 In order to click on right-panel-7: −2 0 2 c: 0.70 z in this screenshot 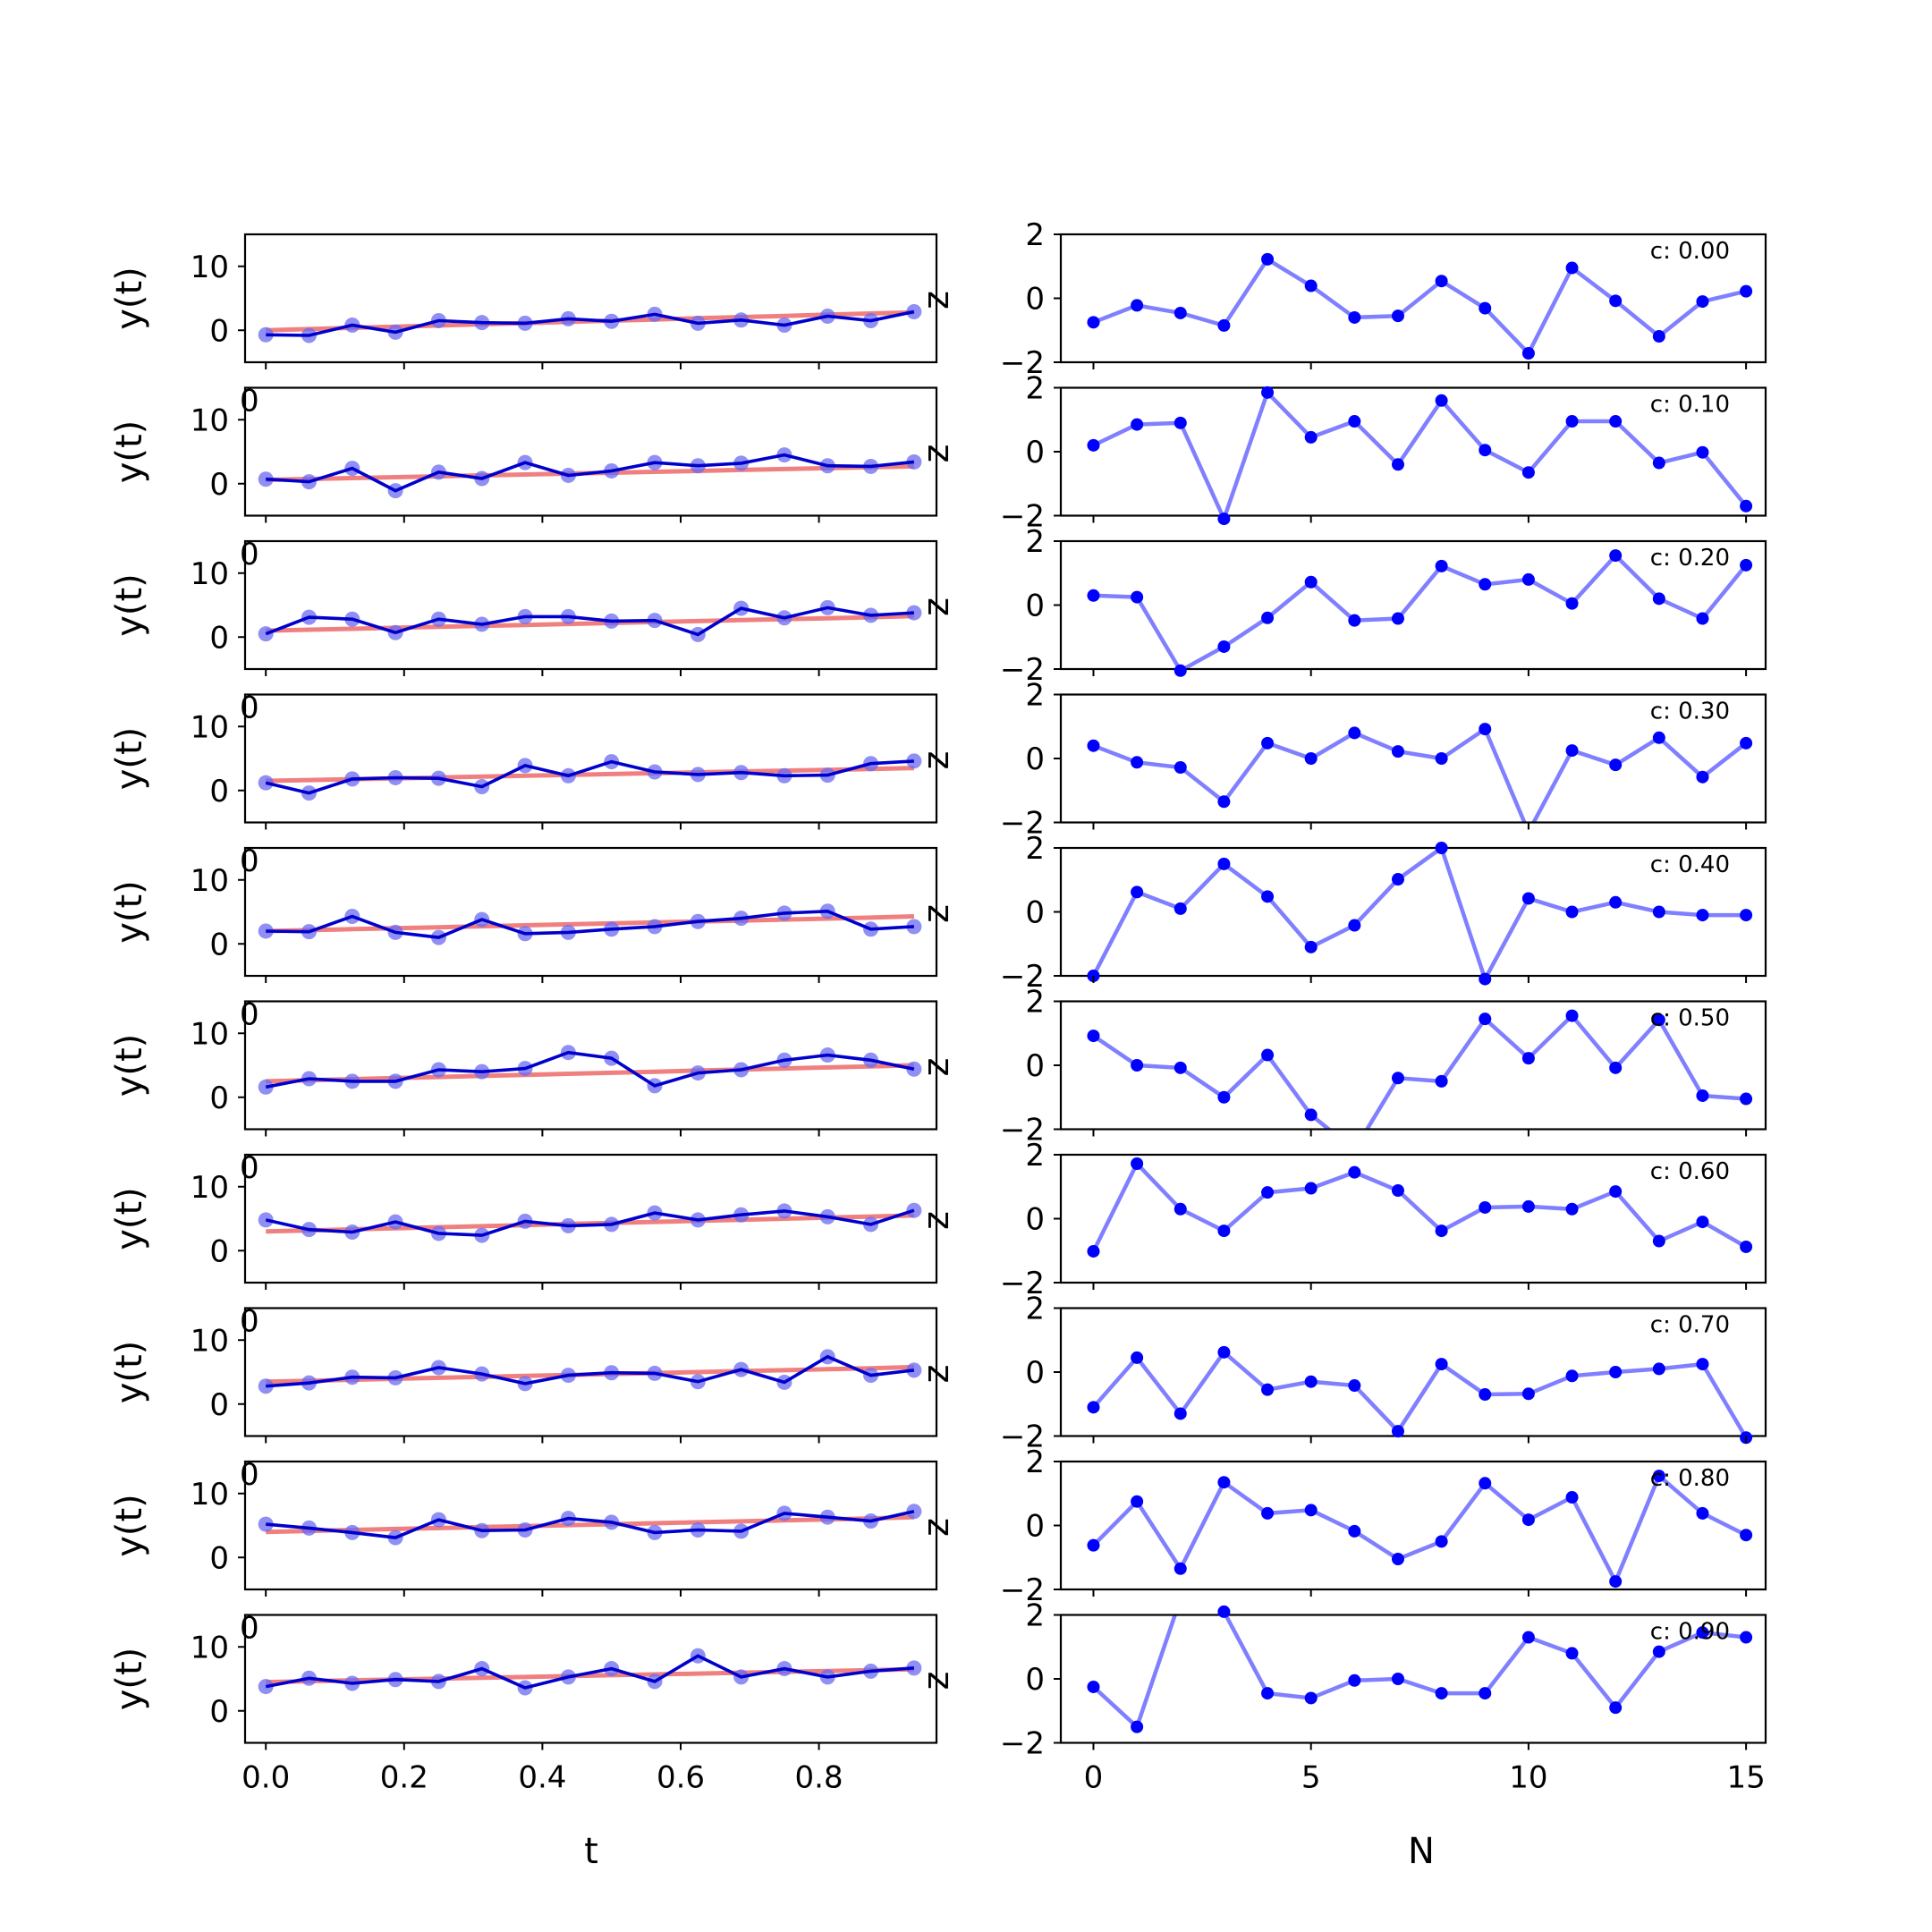, I will do `click(1341, 1373)`.